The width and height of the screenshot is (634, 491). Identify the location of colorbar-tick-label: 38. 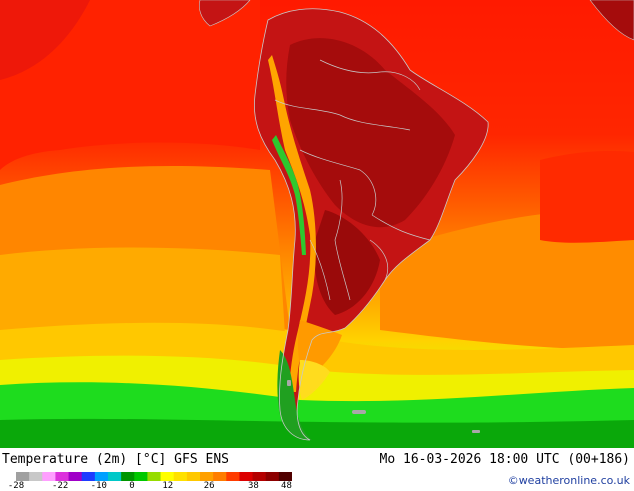
(253, 486).